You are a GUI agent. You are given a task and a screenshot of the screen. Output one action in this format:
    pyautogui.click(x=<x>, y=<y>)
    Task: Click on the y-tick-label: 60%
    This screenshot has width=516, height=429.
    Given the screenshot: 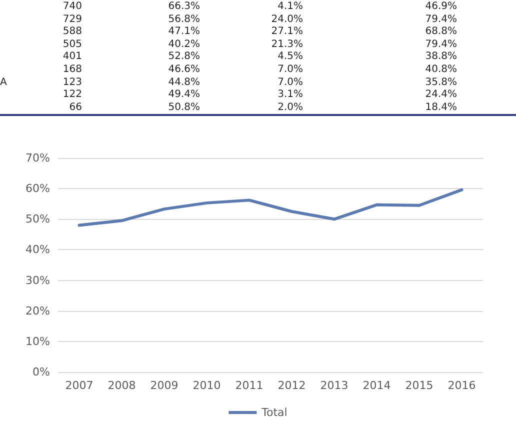 What is the action you would take?
    pyautogui.click(x=38, y=189)
    